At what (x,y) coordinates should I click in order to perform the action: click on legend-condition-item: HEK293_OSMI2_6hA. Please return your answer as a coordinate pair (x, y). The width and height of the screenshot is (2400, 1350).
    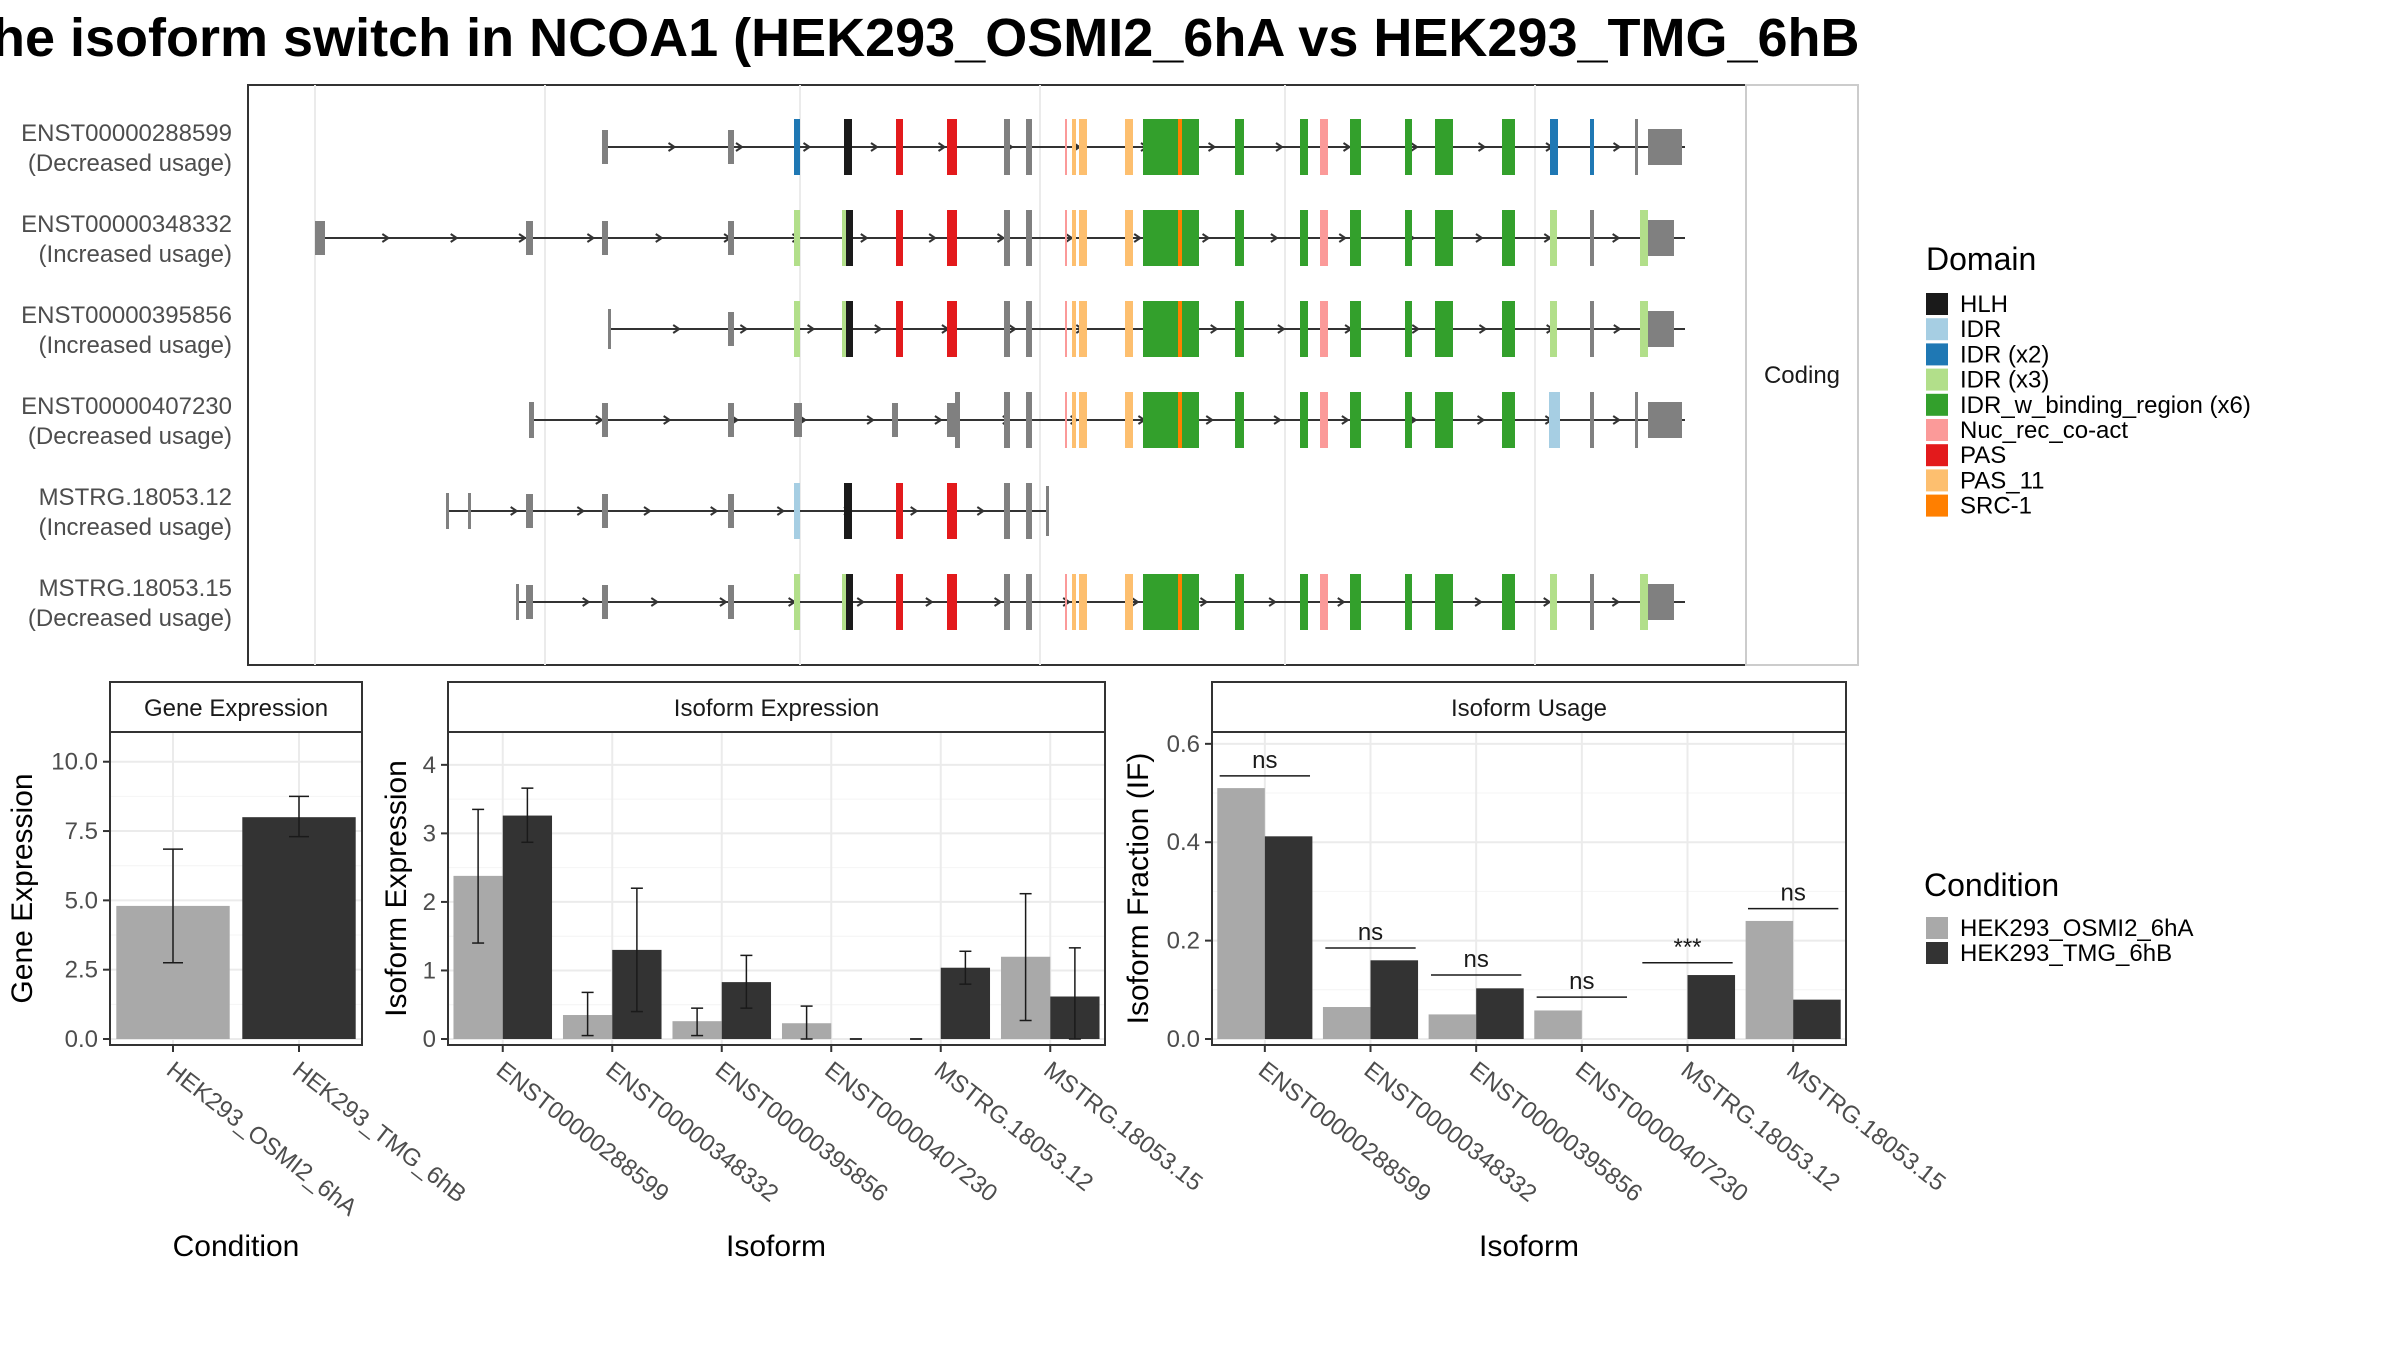
    Looking at the image, I should click on (2076, 928).